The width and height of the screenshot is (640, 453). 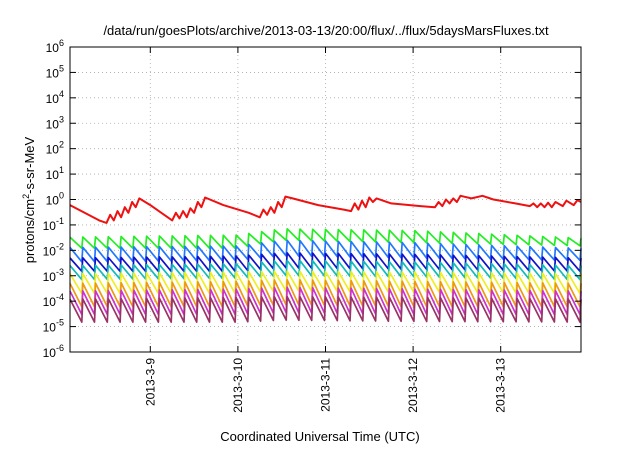 What do you see at coordinates (55, 97) in the screenshot?
I see `y-tick-label: 10⁴` at bounding box center [55, 97].